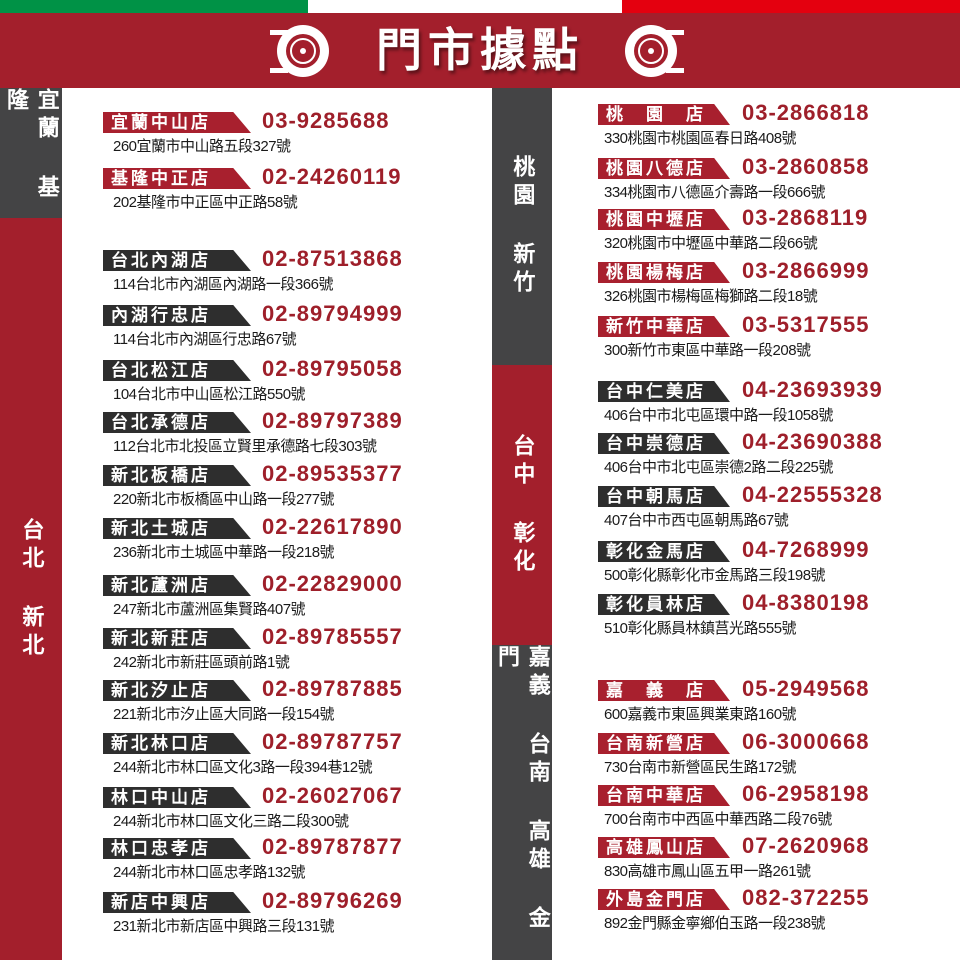  Describe the element at coordinates (209, 609) in the screenshot. I see `store-address: 247新北市蘆洲區集賢路407號` at that location.